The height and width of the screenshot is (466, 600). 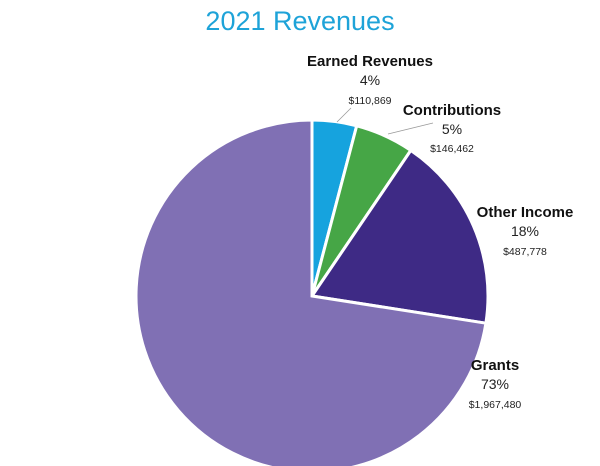 I want to click on slice-percent: 73%, so click(x=495, y=384).